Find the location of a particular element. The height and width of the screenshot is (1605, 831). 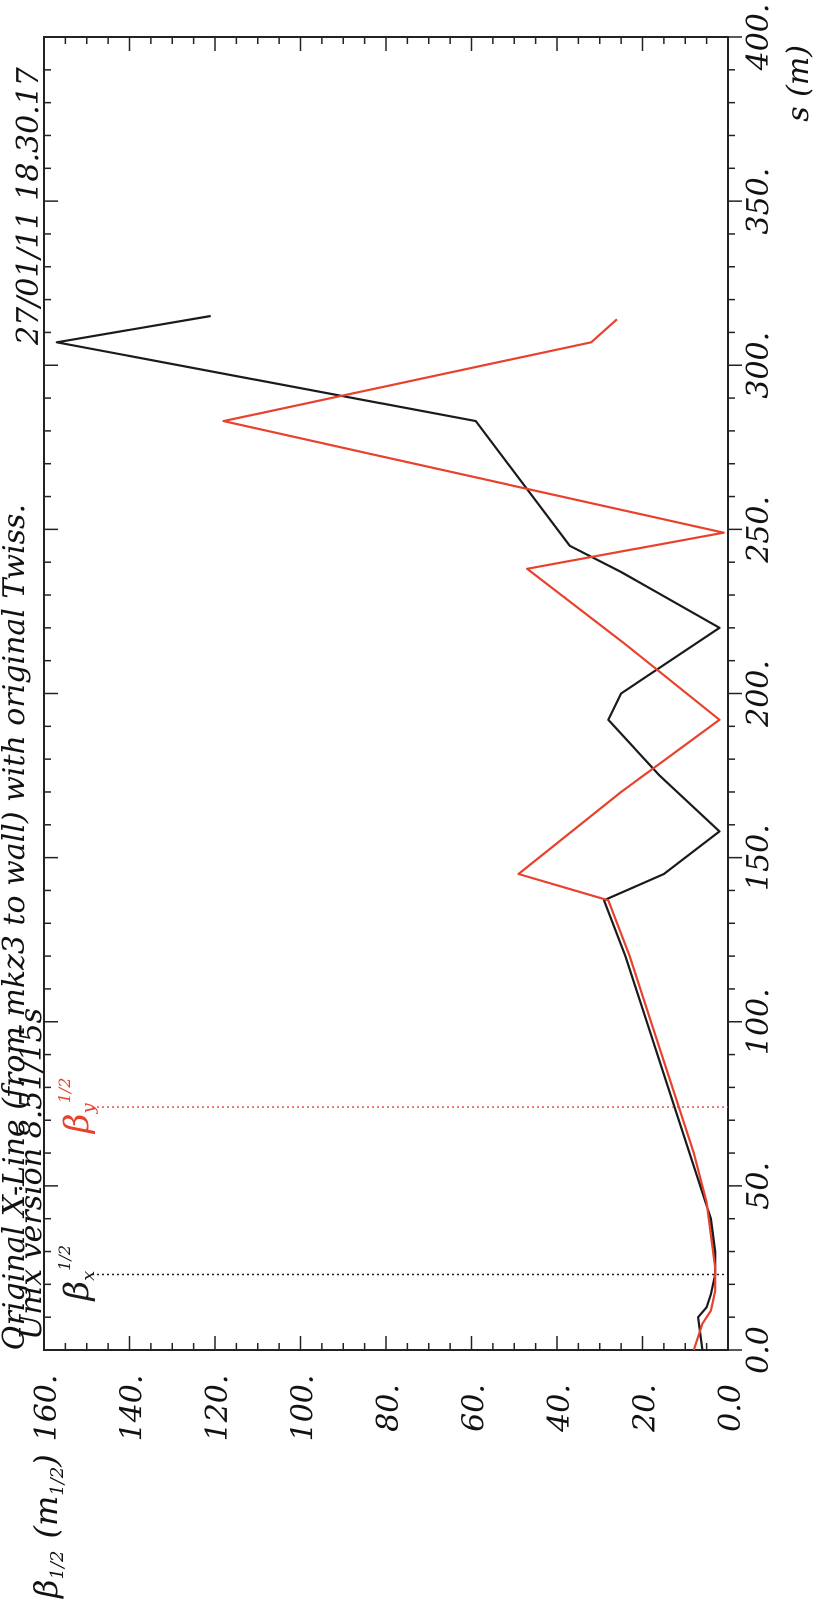

y-tick-label: 140. is located at coordinates (132, 1408).